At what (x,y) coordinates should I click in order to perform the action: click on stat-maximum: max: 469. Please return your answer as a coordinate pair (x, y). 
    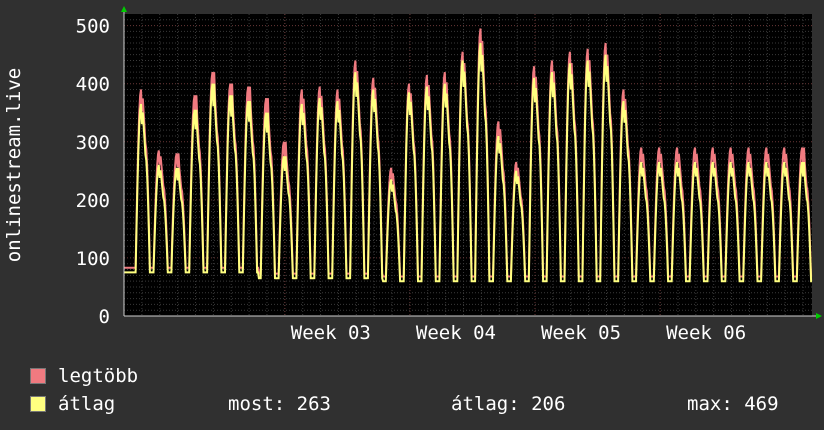
    Looking at the image, I should click on (733, 404).